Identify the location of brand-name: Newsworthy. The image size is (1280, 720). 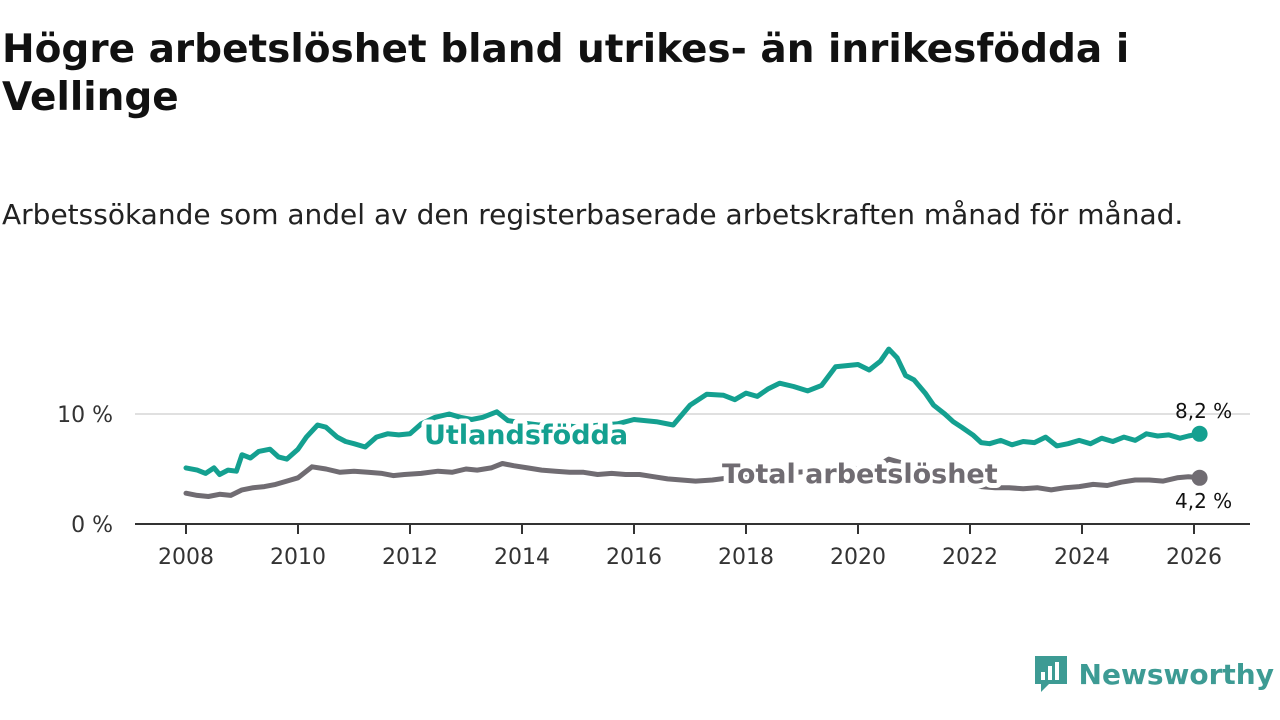
(1176, 674).